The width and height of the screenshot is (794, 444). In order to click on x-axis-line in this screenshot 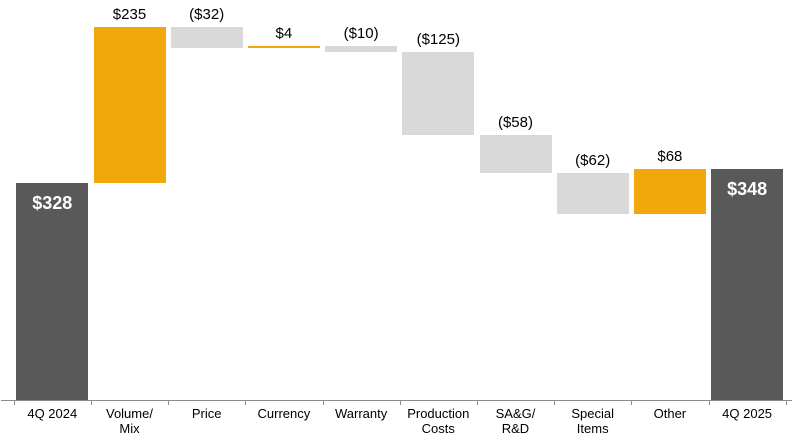, I will do `click(396, 400)`.